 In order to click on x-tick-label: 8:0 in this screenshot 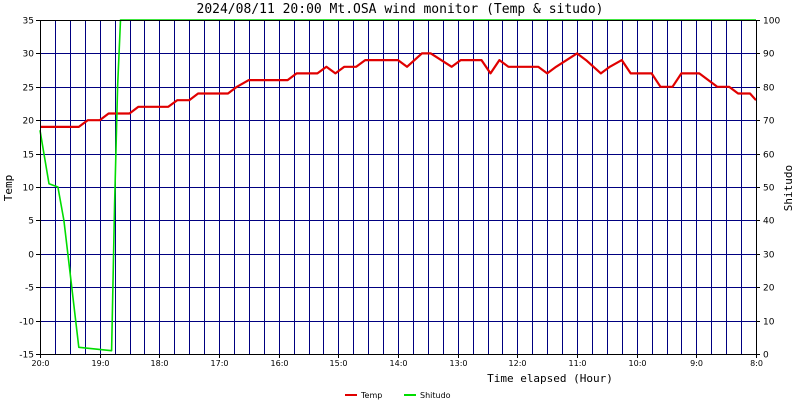, I will do `click(756, 363)`.